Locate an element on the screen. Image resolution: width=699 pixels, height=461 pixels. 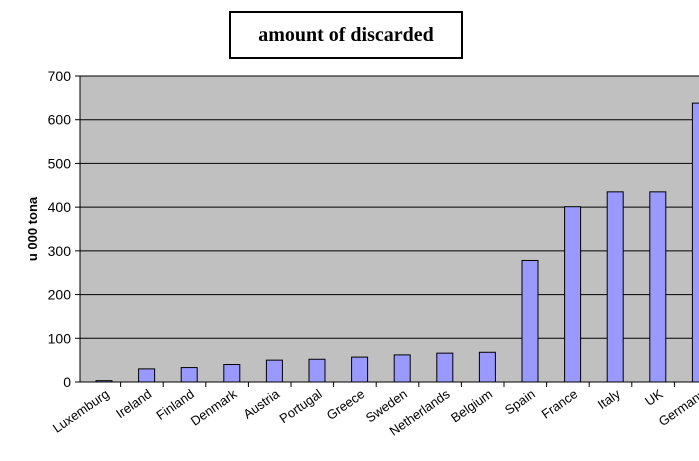
y-tick-label: 600 is located at coordinates (60, 120).